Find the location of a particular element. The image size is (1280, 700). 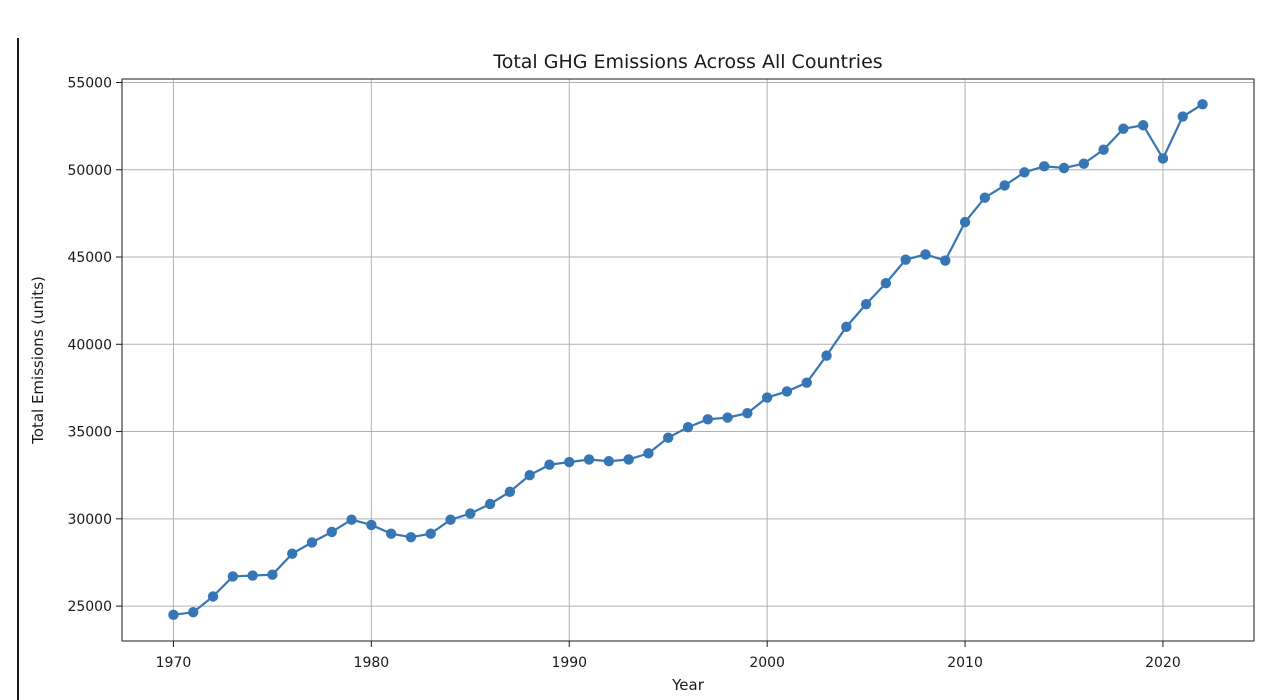

x-tick-label: 1990 is located at coordinates (569, 663).